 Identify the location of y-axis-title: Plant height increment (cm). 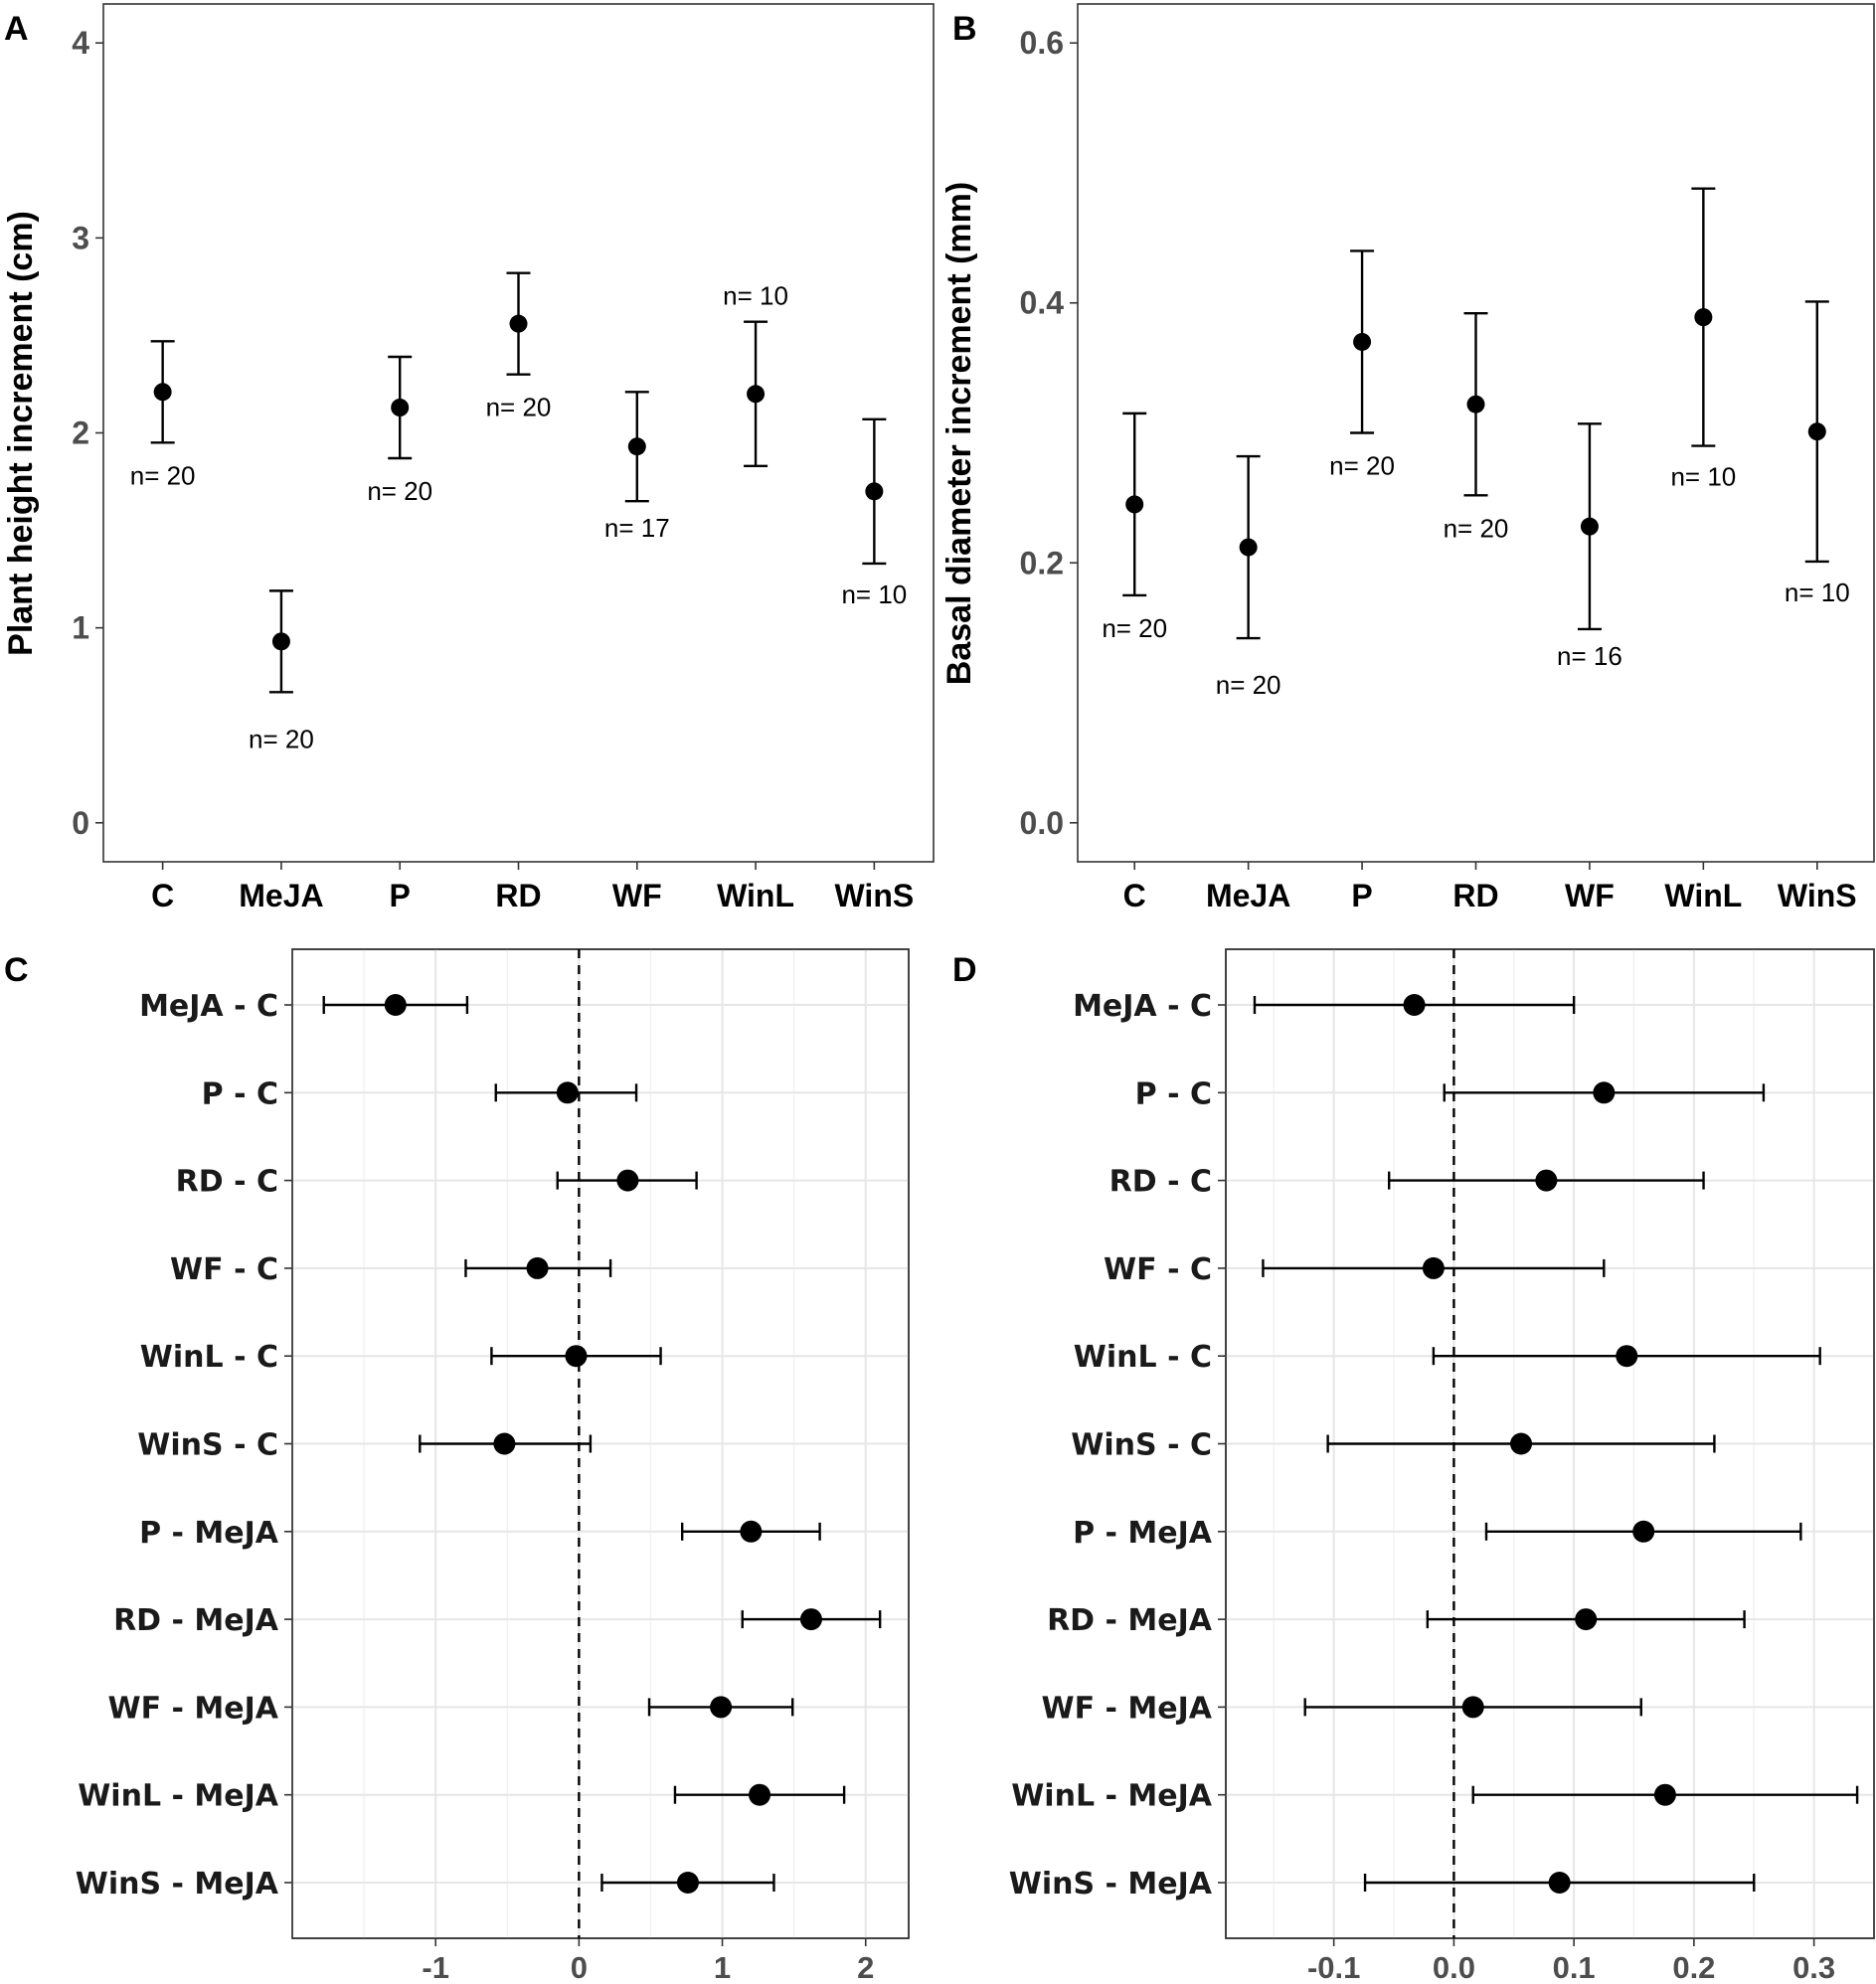
(21, 433).